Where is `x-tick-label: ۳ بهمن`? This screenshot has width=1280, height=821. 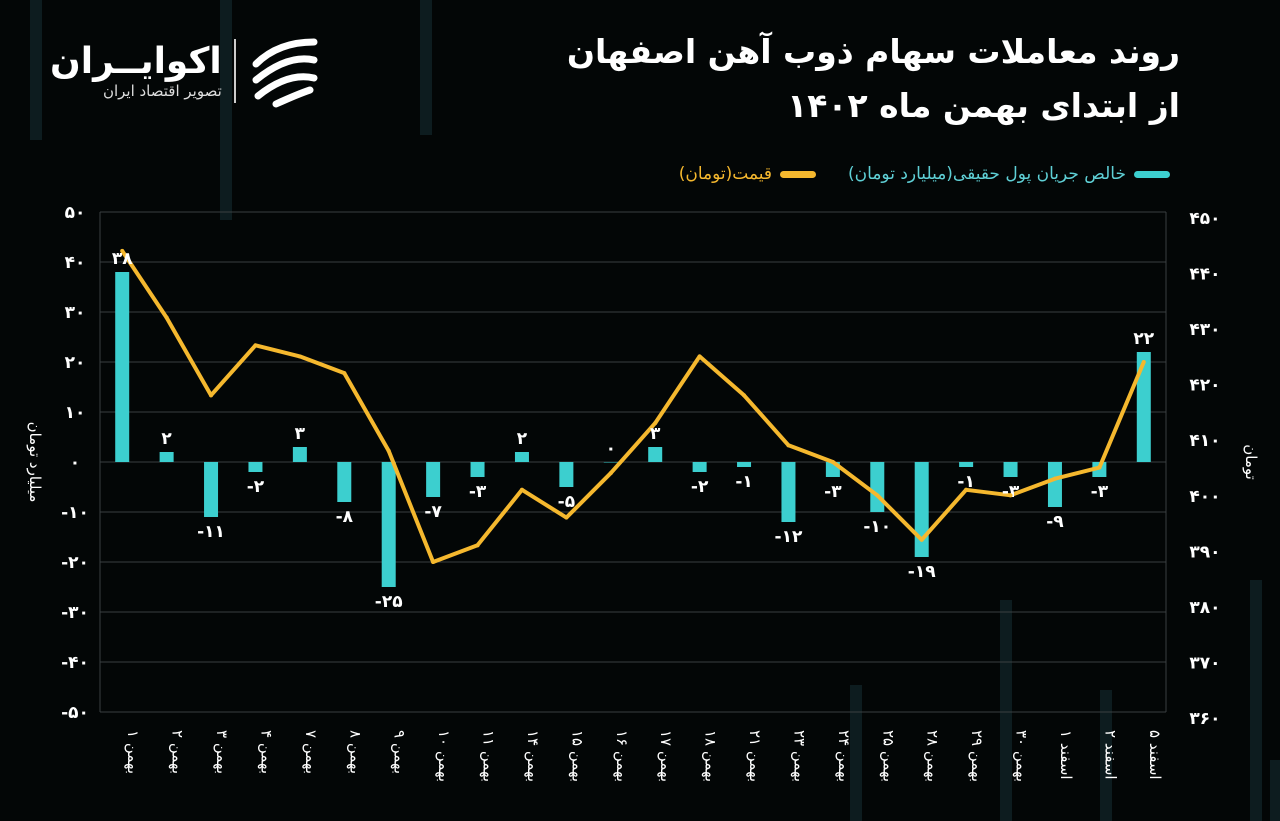 x-tick-label: ۳ بهمن is located at coordinates (222, 752).